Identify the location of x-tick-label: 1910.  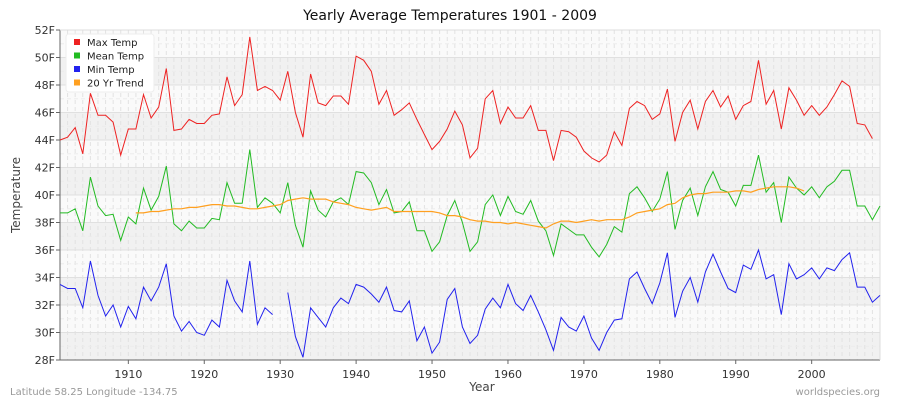
(128, 374).